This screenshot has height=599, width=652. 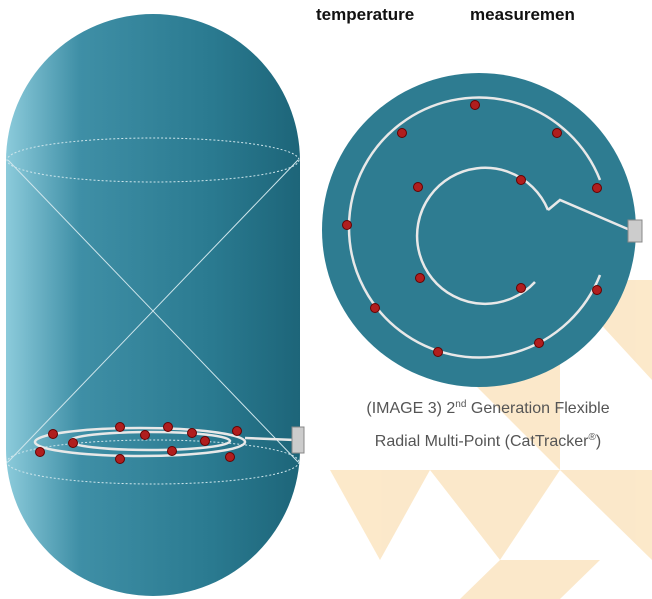 I want to click on heading-word: measuremen, so click(x=522, y=14).